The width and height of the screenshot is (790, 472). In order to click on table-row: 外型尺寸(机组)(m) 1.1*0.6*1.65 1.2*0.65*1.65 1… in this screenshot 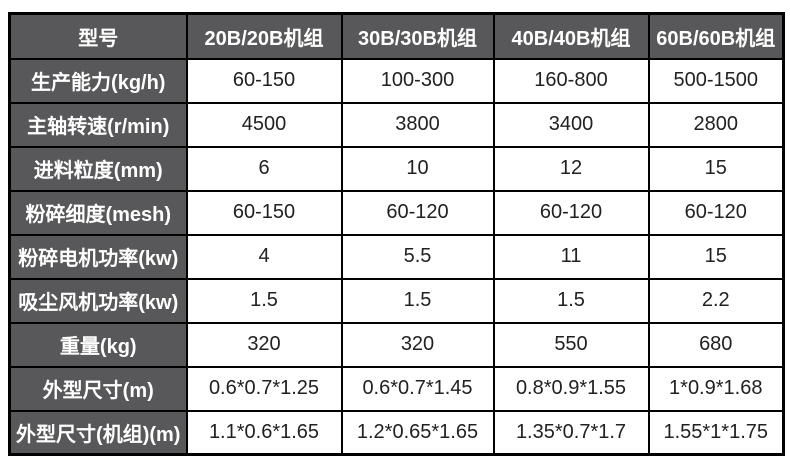, I will do `click(396, 432)`.